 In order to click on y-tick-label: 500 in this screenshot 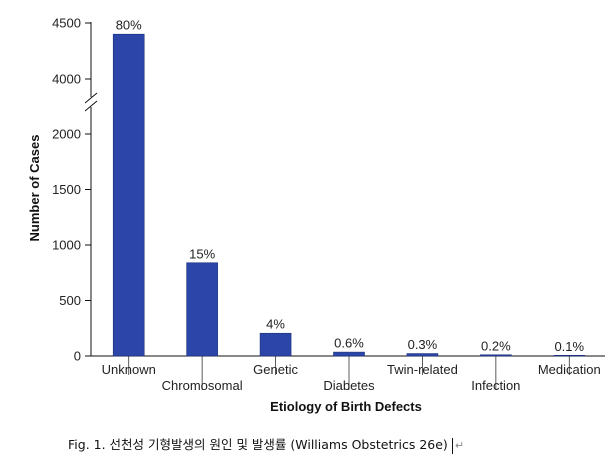, I will do `click(70, 300)`.